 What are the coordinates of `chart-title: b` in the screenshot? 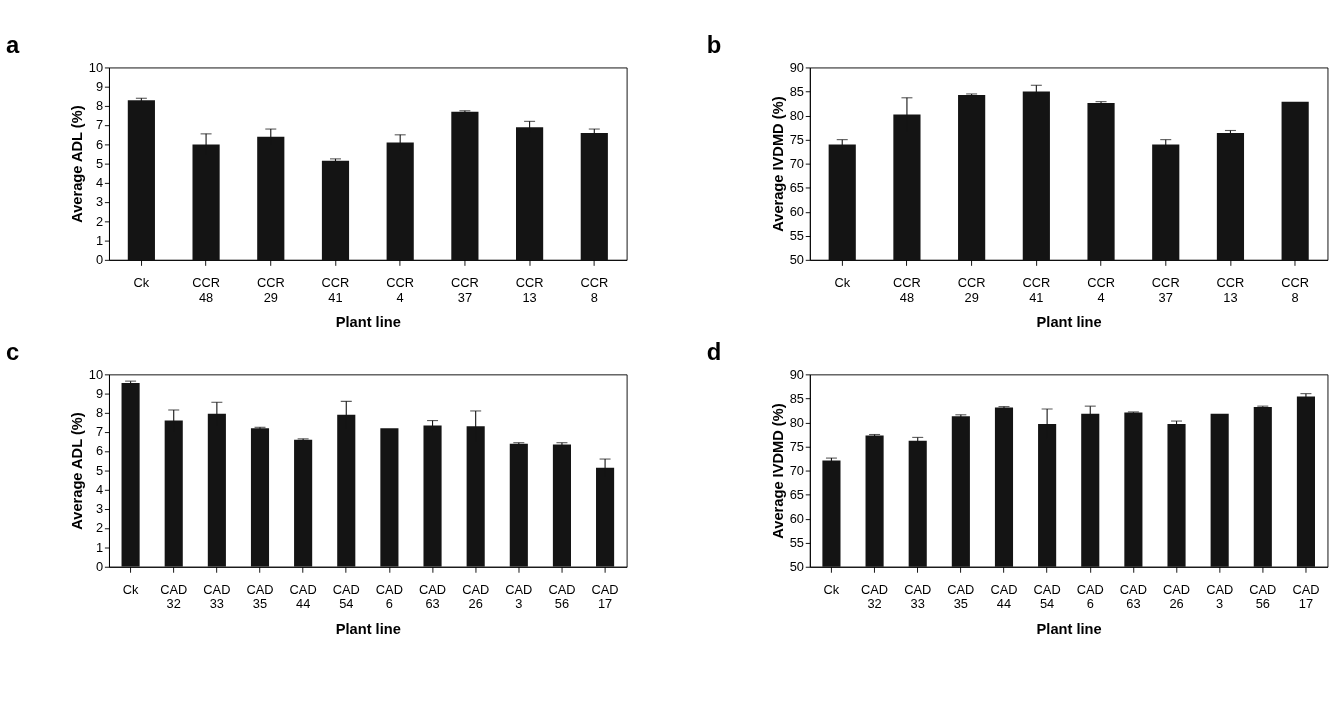 It's located at (714, 44).